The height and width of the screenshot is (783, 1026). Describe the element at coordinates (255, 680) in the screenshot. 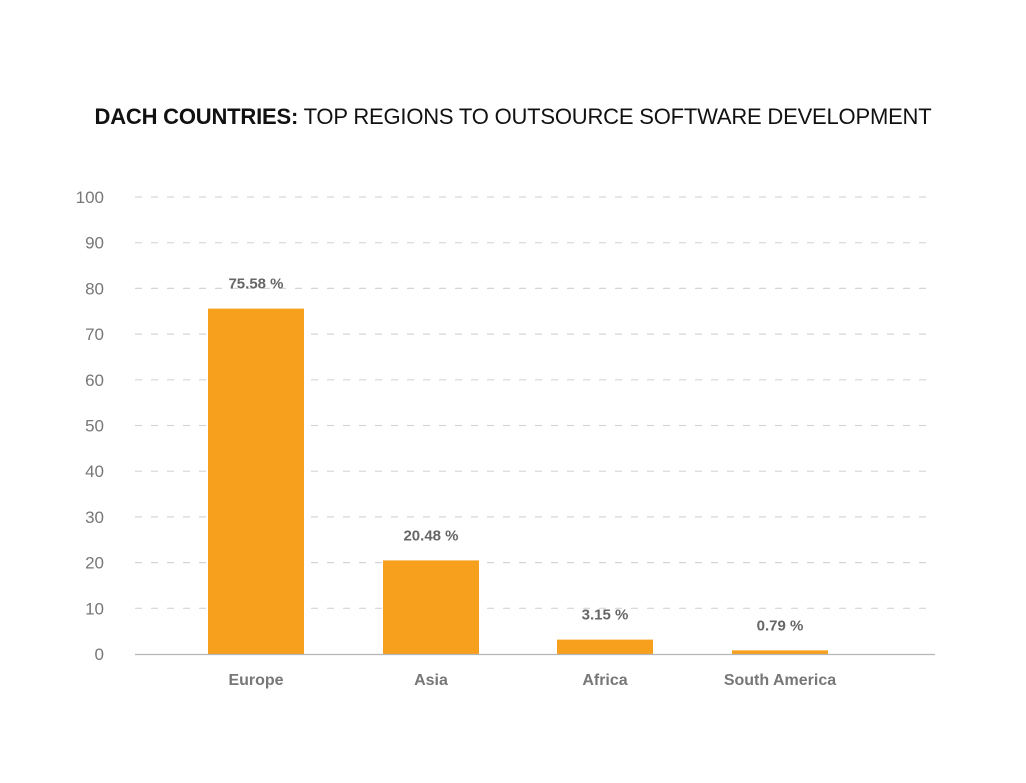

I see `x-tick-label: Europe` at that location.